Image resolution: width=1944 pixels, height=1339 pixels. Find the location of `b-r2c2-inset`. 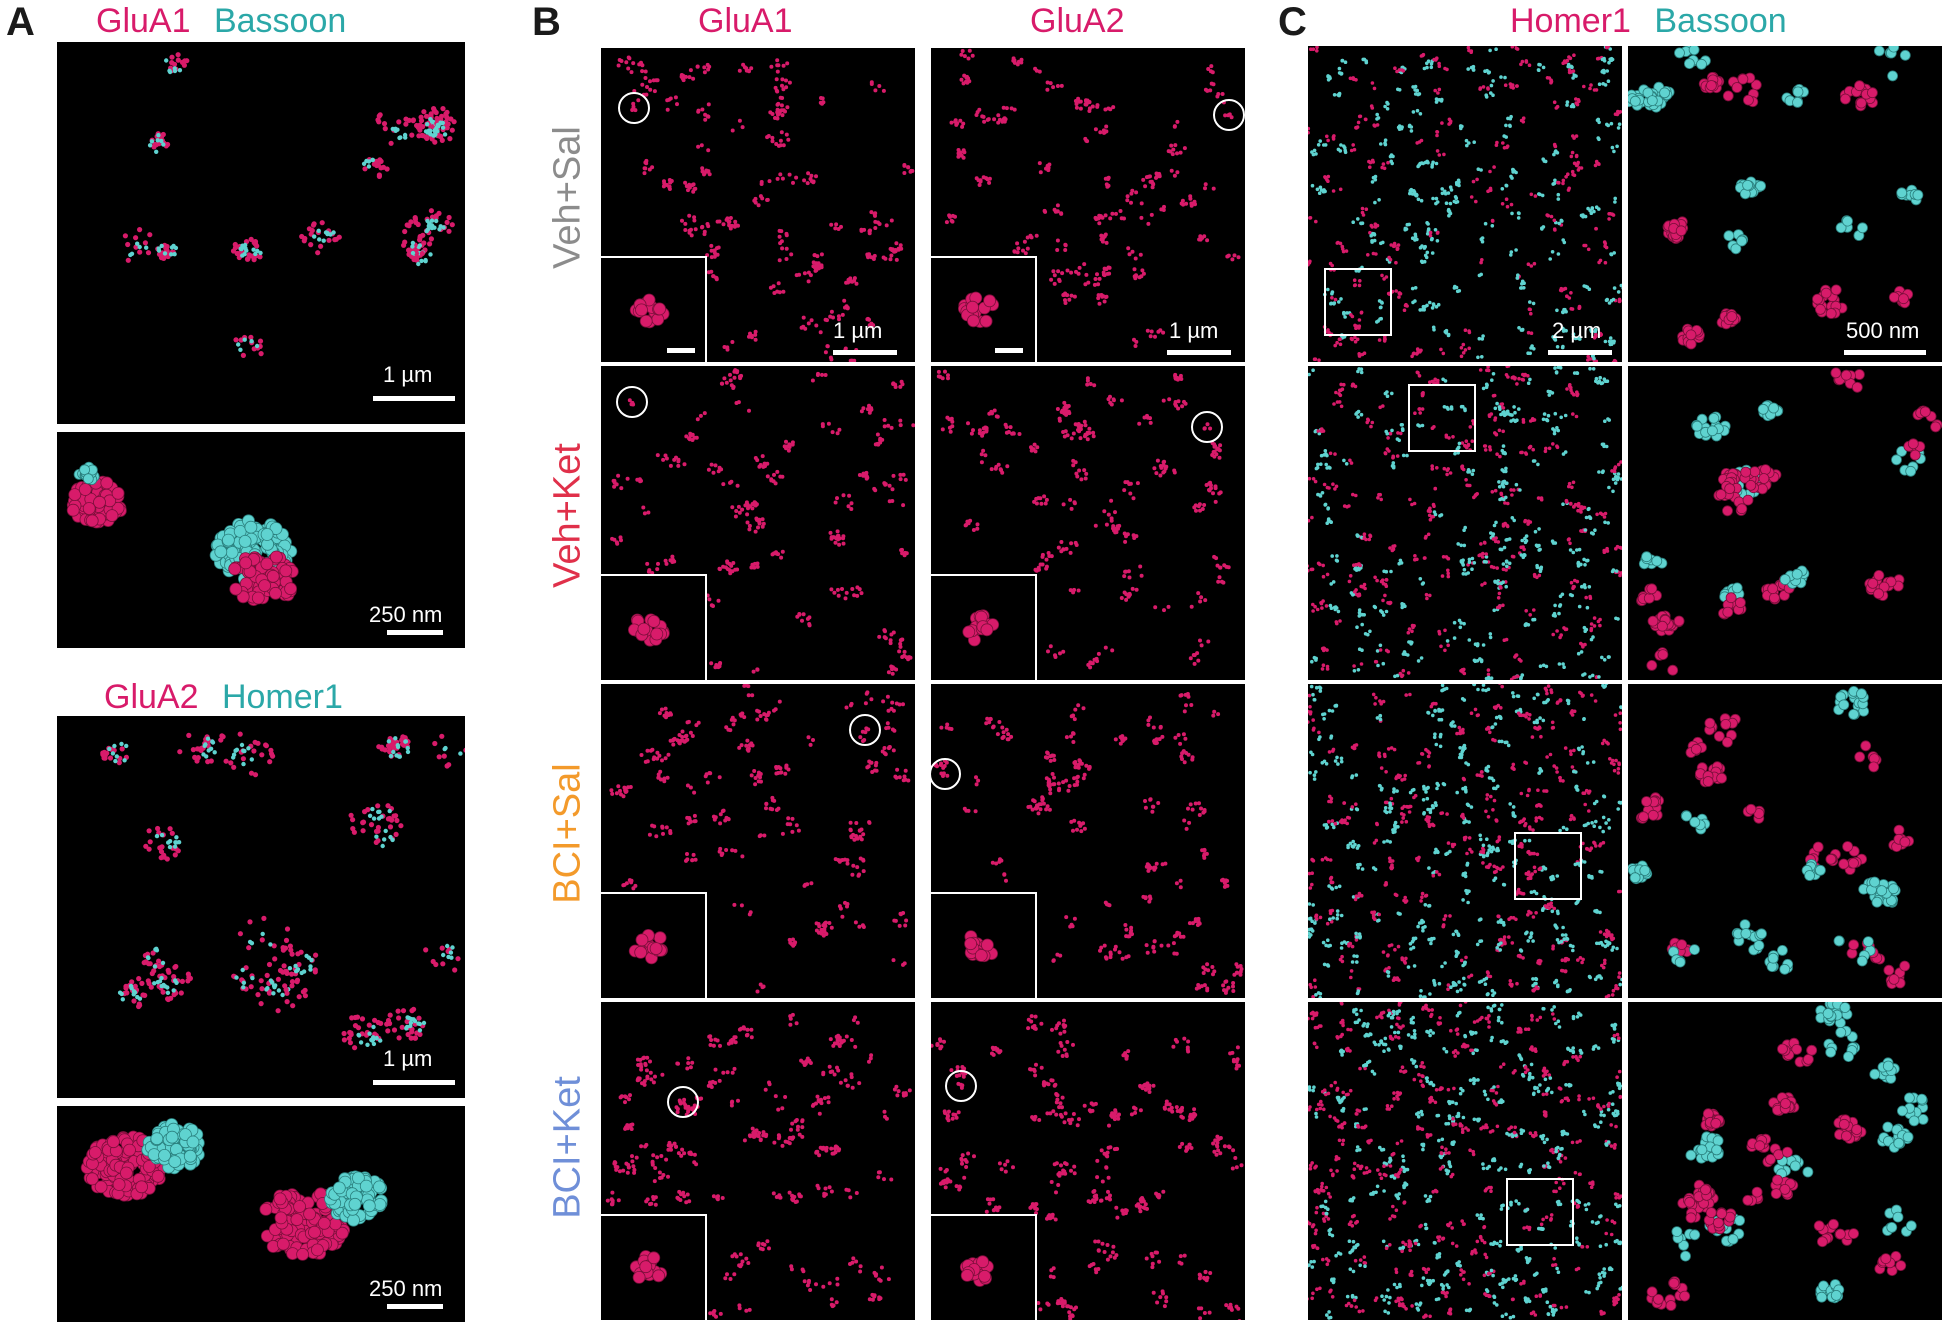

b-r2c2-inset is located at coordinates (984, 627).